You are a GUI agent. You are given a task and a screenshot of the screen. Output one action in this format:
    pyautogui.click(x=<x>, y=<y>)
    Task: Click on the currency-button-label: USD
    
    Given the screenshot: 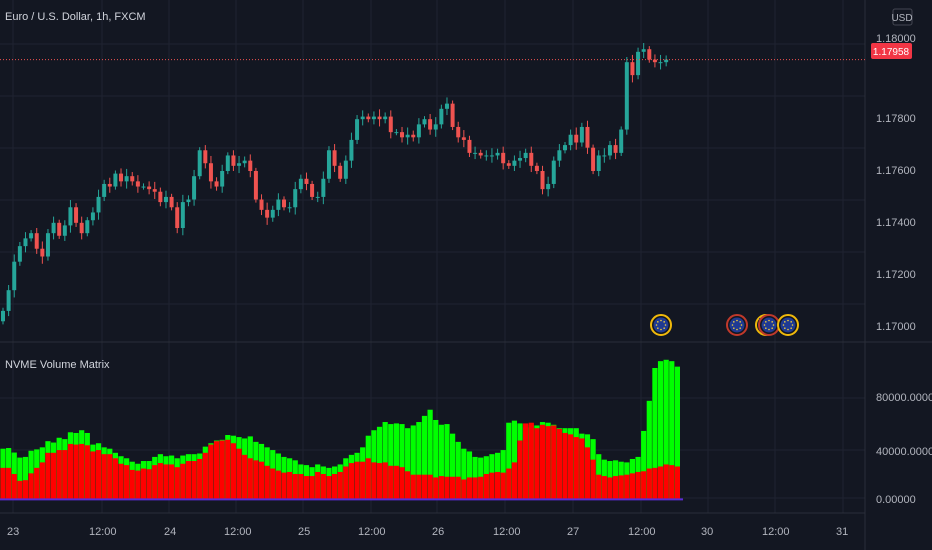 What is the action you would take?
    pyautogui.click(x=901, y=18)
    